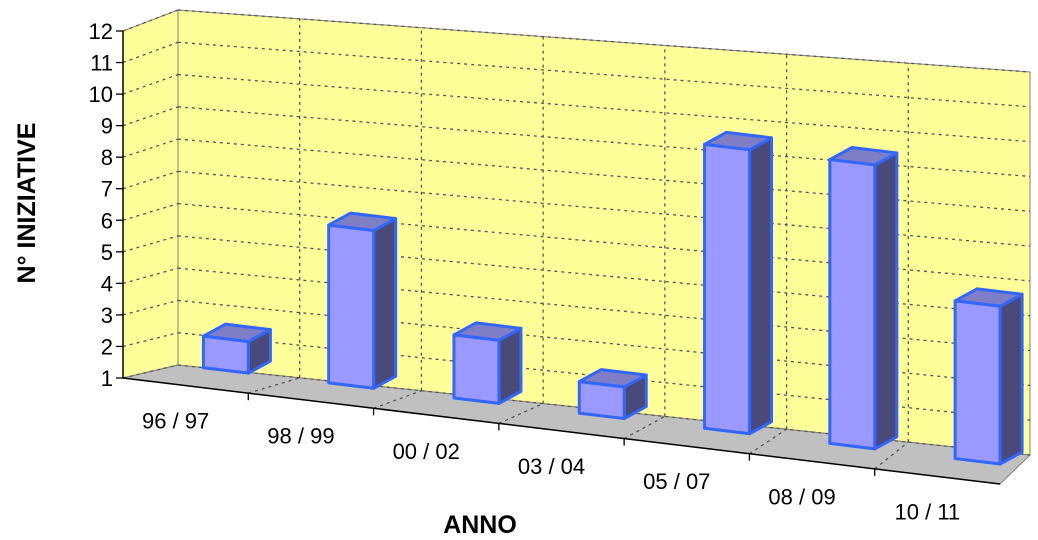 This screenshot has width=1038, height=540. What do you see at coordinates (107, 315) in the screenshot?
I see `y-tick-label: 3` at bounding box center [107, 315].